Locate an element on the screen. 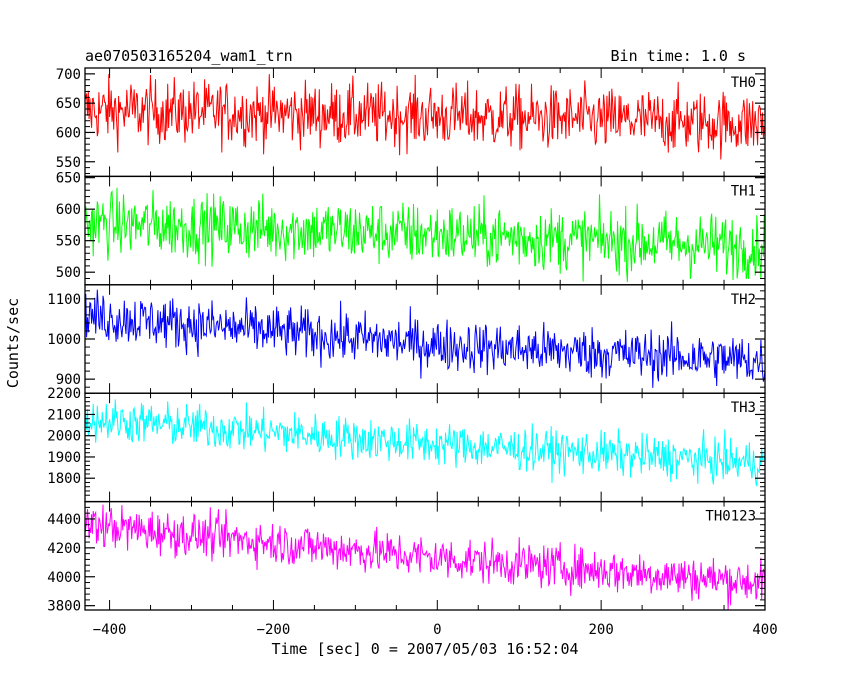 The height and width of the screenshot is (680, 850). x-tick-label: −400 is located at coordinates (110, 630).